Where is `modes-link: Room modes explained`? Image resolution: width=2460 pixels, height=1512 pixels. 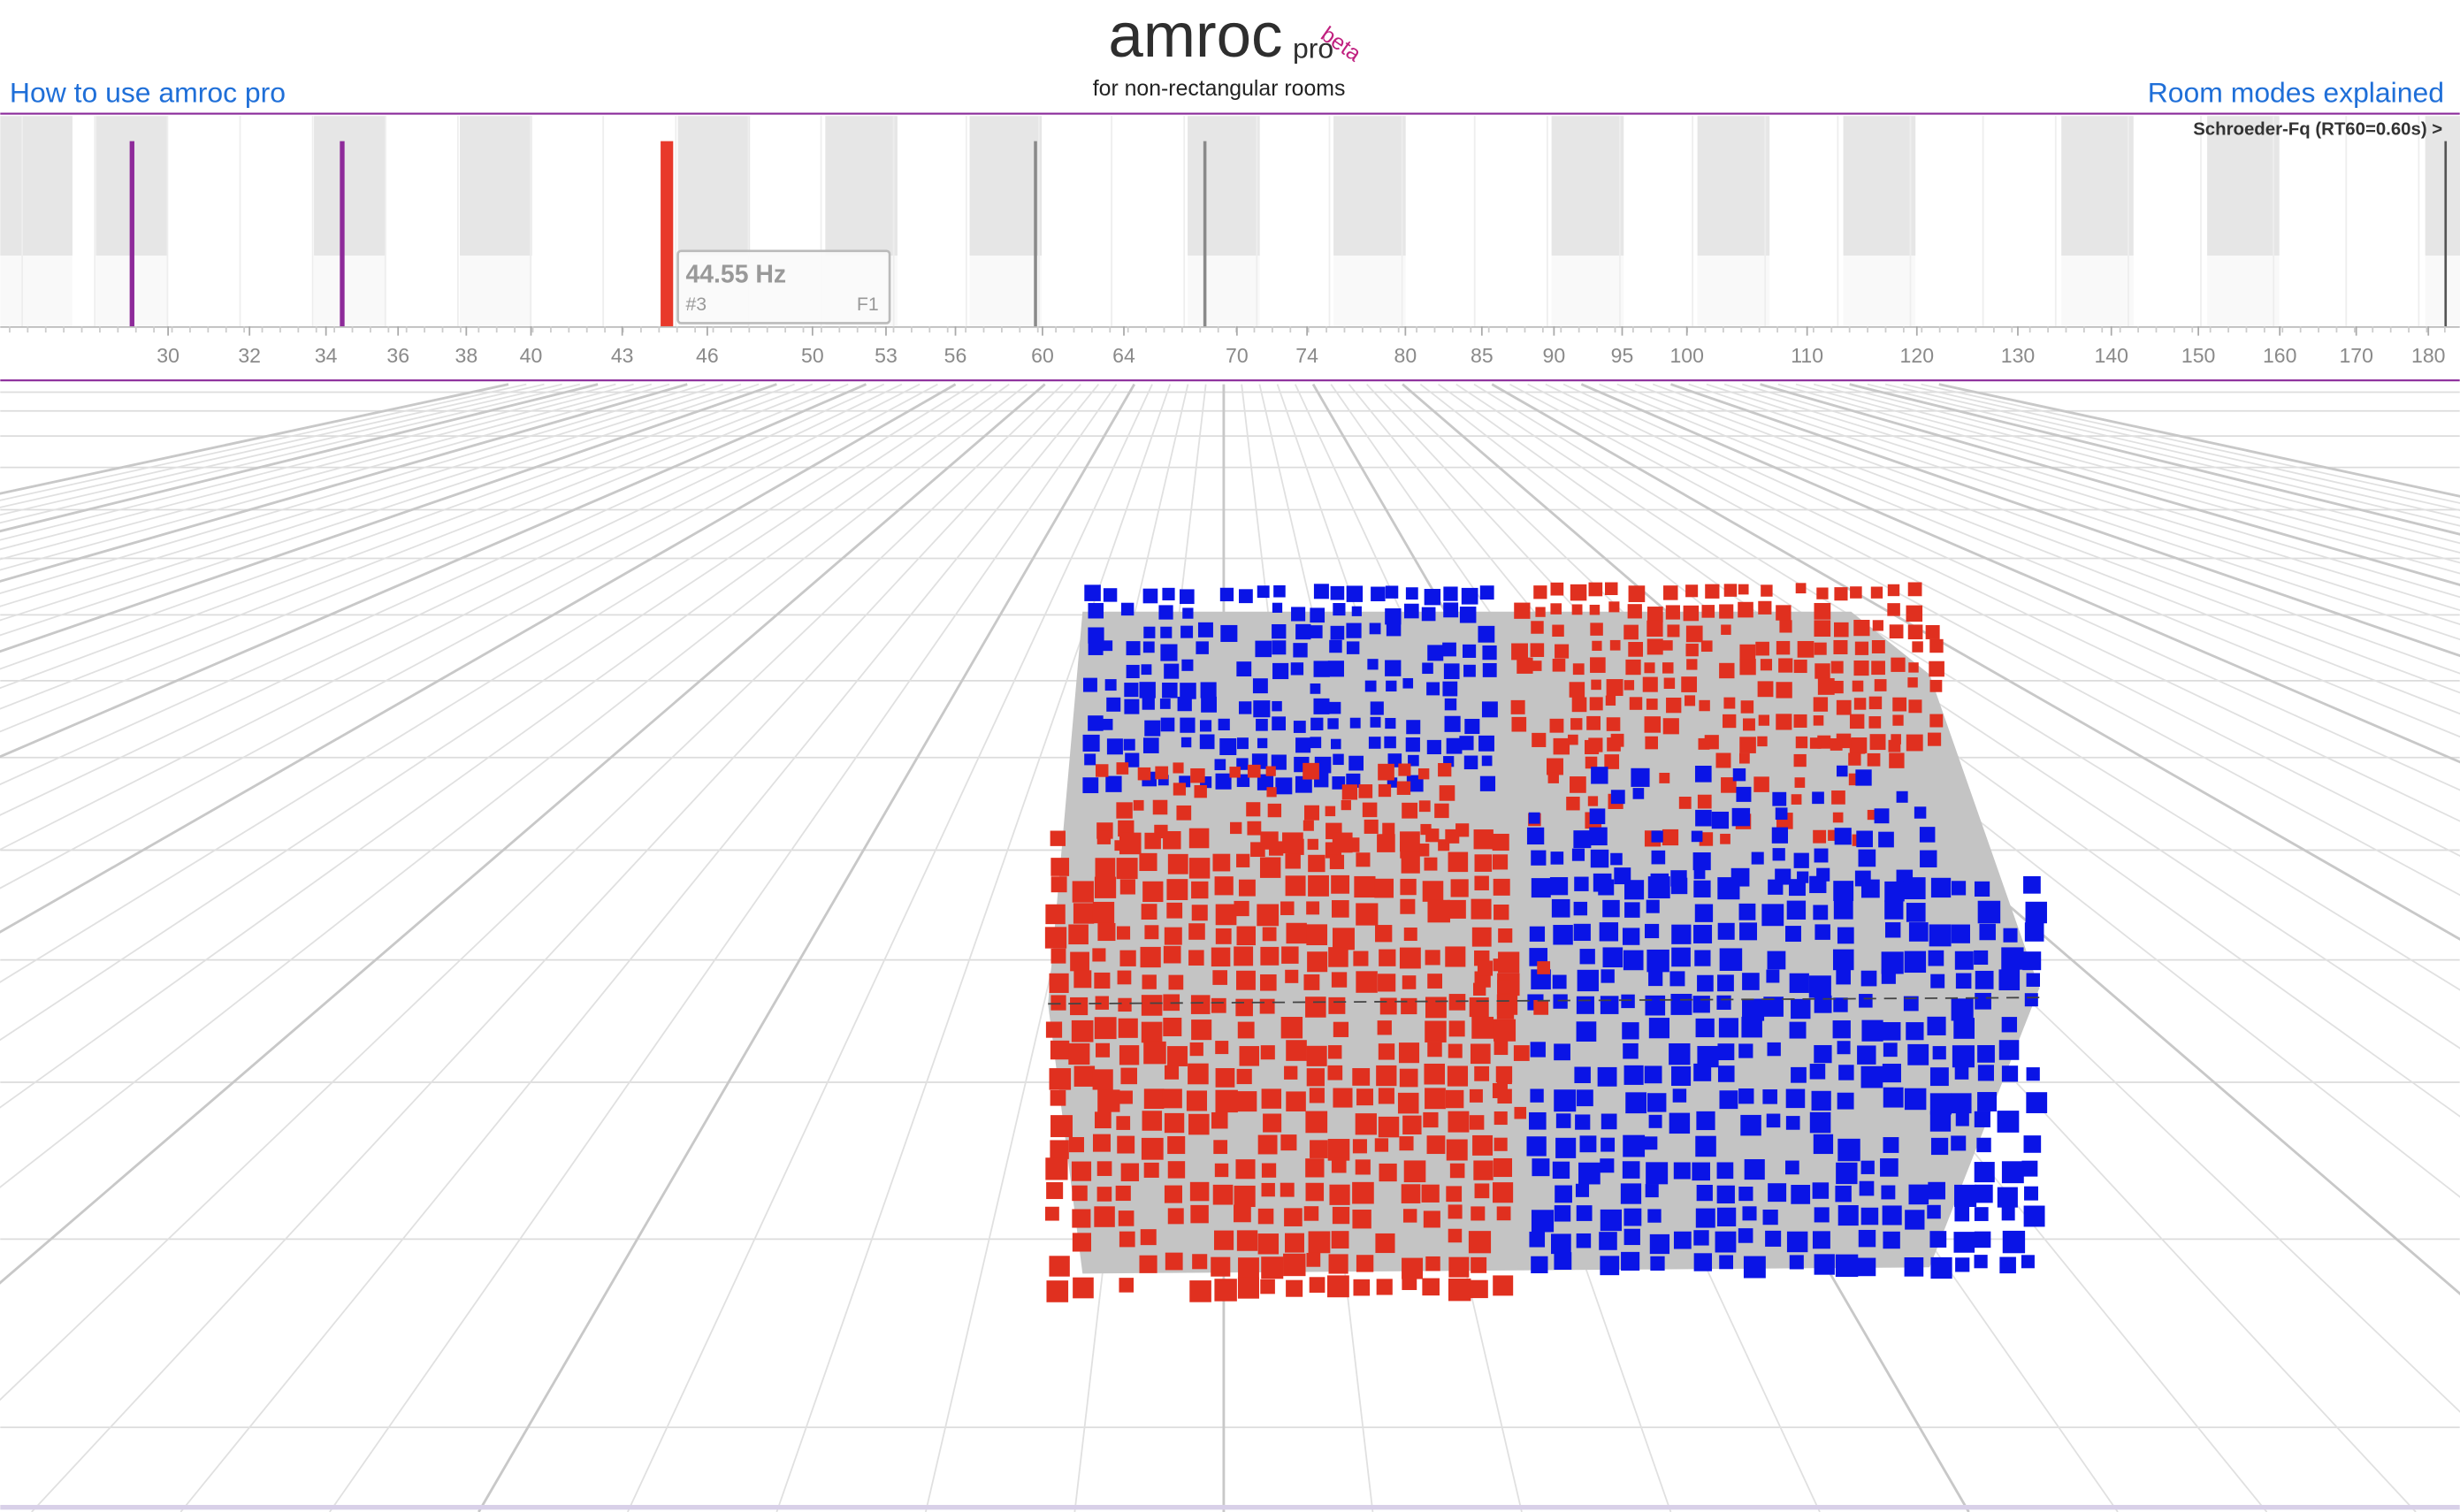
modes-link: Room modes explained is located at coordinates (2296, 92).